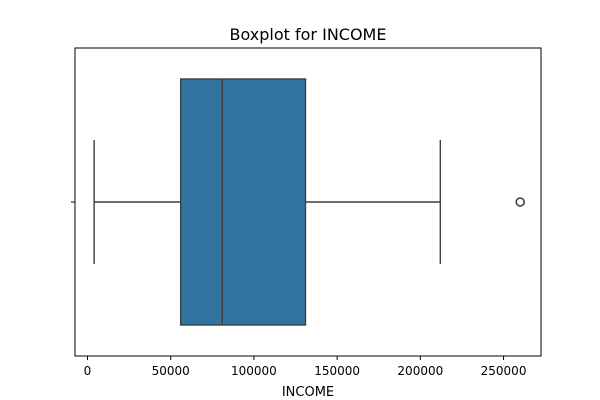 The height and width of the screenshot is (400, 600). Describe the element at coordinates (305, 367) in the screenshot. I see `x-axis: 0 50000 100000 150000 200000 250000` at that location.